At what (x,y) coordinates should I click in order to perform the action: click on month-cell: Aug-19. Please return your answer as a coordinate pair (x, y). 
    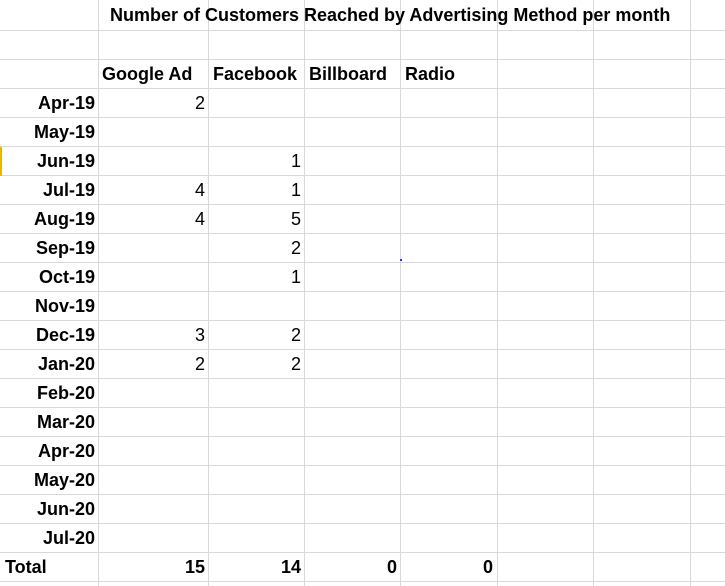
    Looking at the image, I should click on (64, 219).